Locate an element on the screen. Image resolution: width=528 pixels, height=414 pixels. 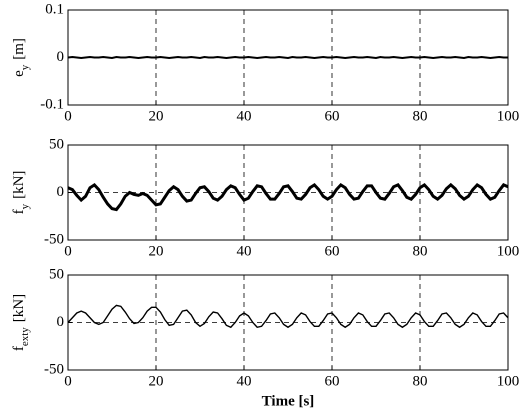
y-axis-label-part: exty is located at coordinates (25, 336).